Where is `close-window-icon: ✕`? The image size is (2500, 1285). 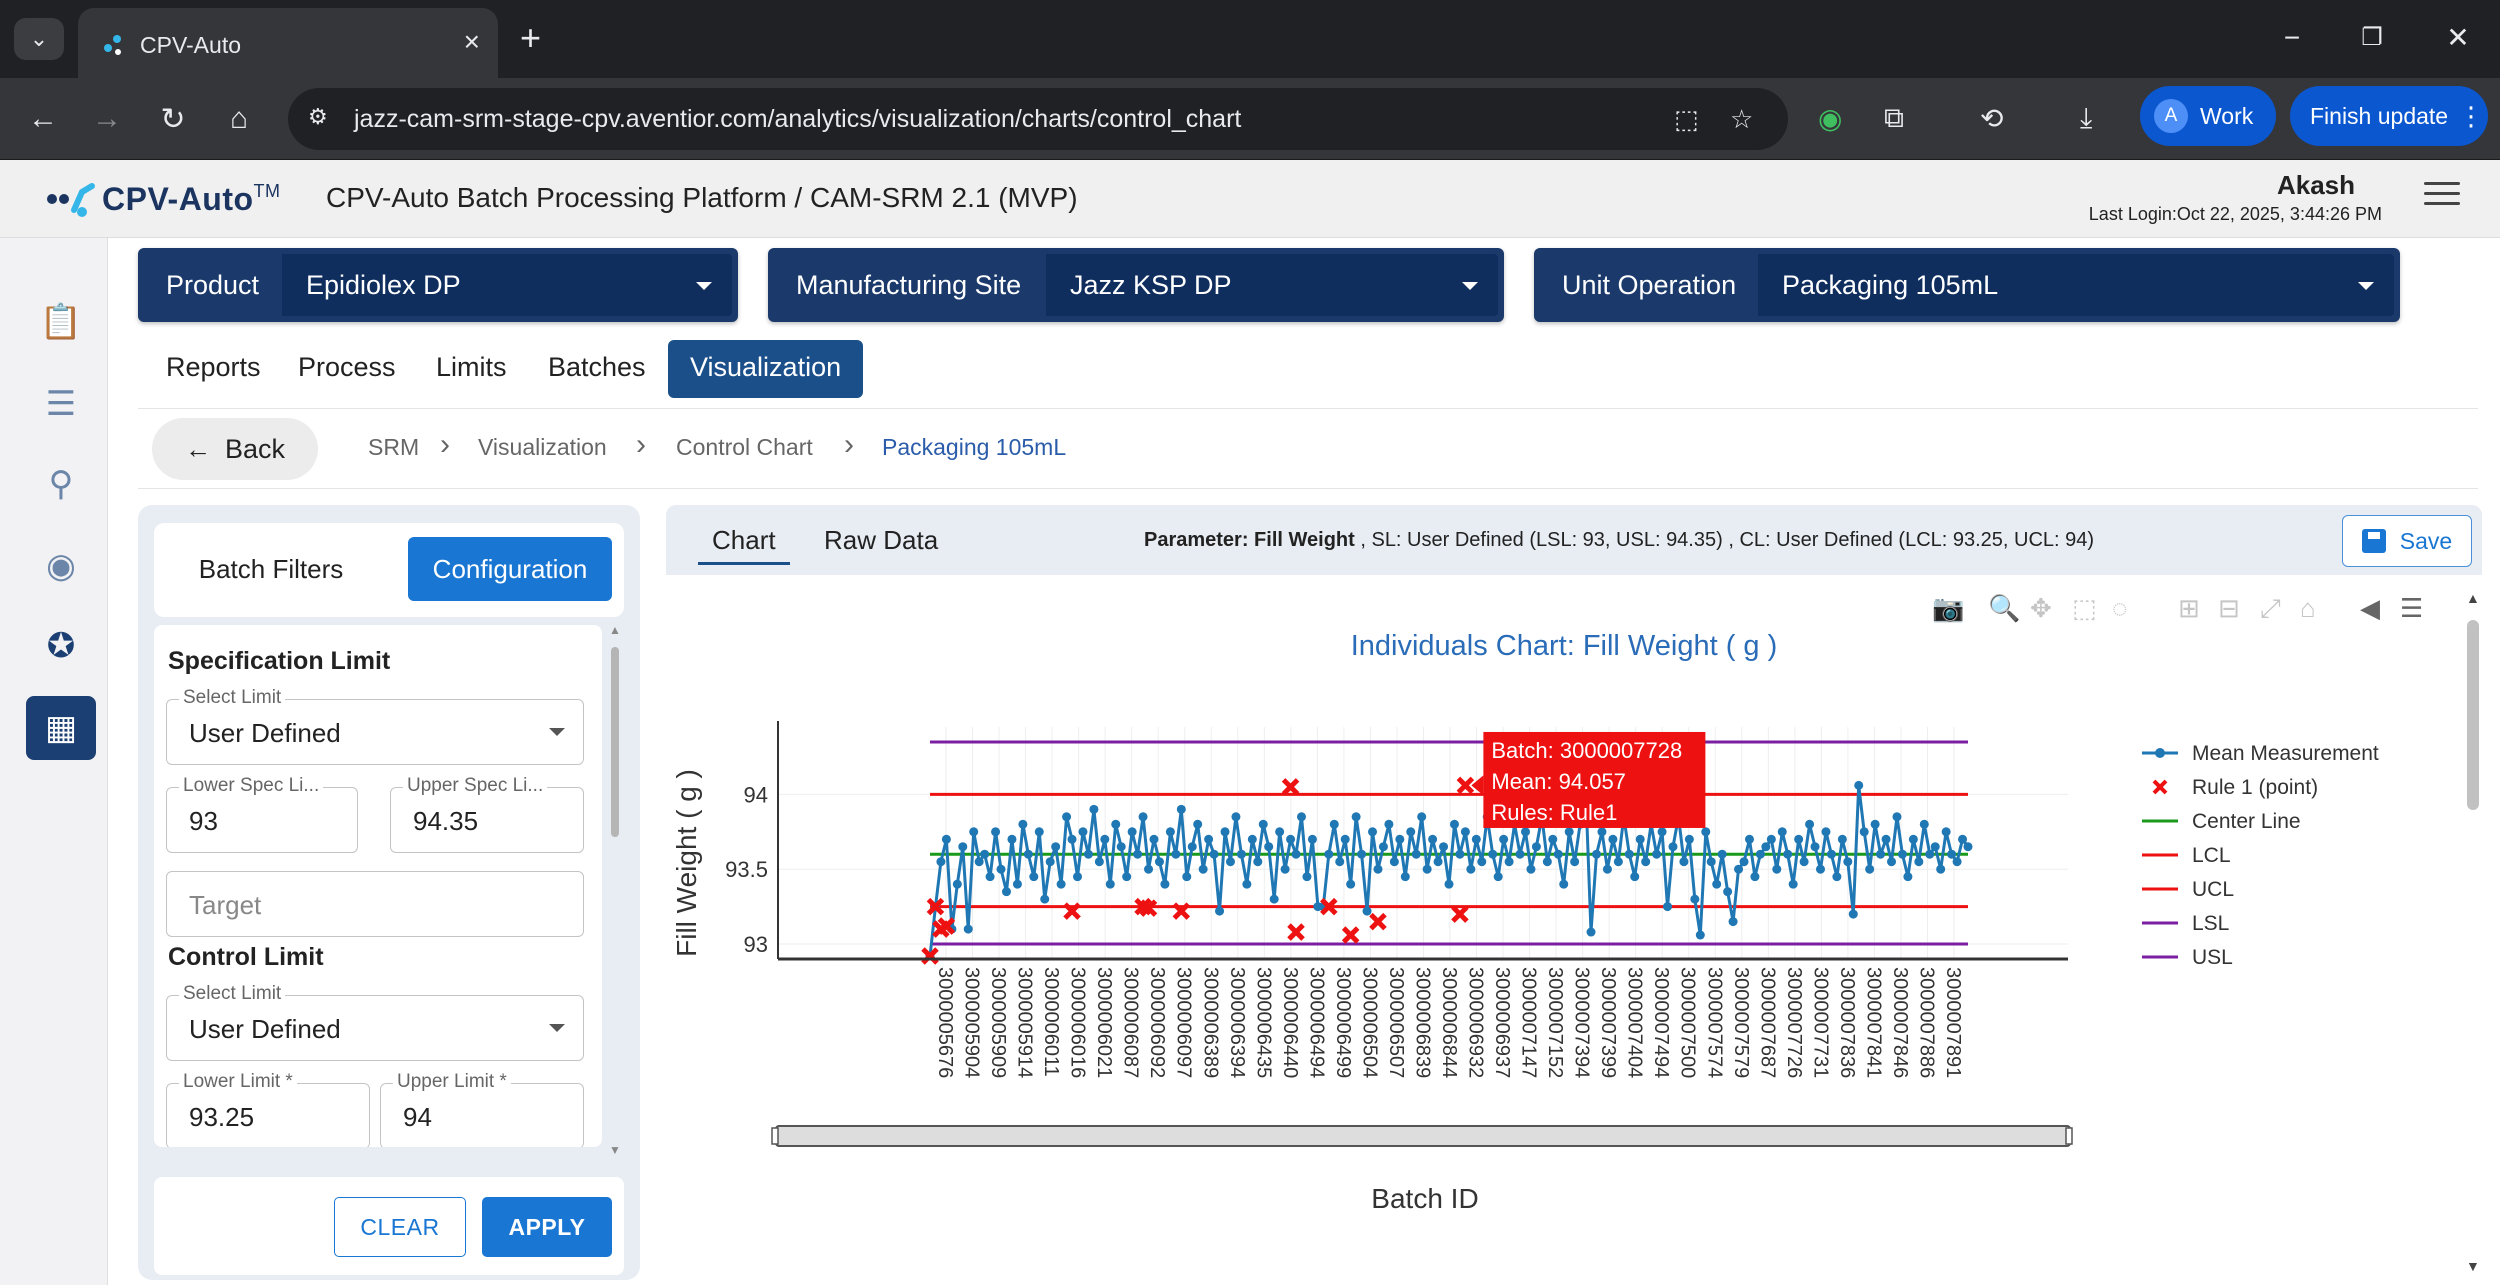
close-window-icon: ✕ is located at coordinates (2458, 37).